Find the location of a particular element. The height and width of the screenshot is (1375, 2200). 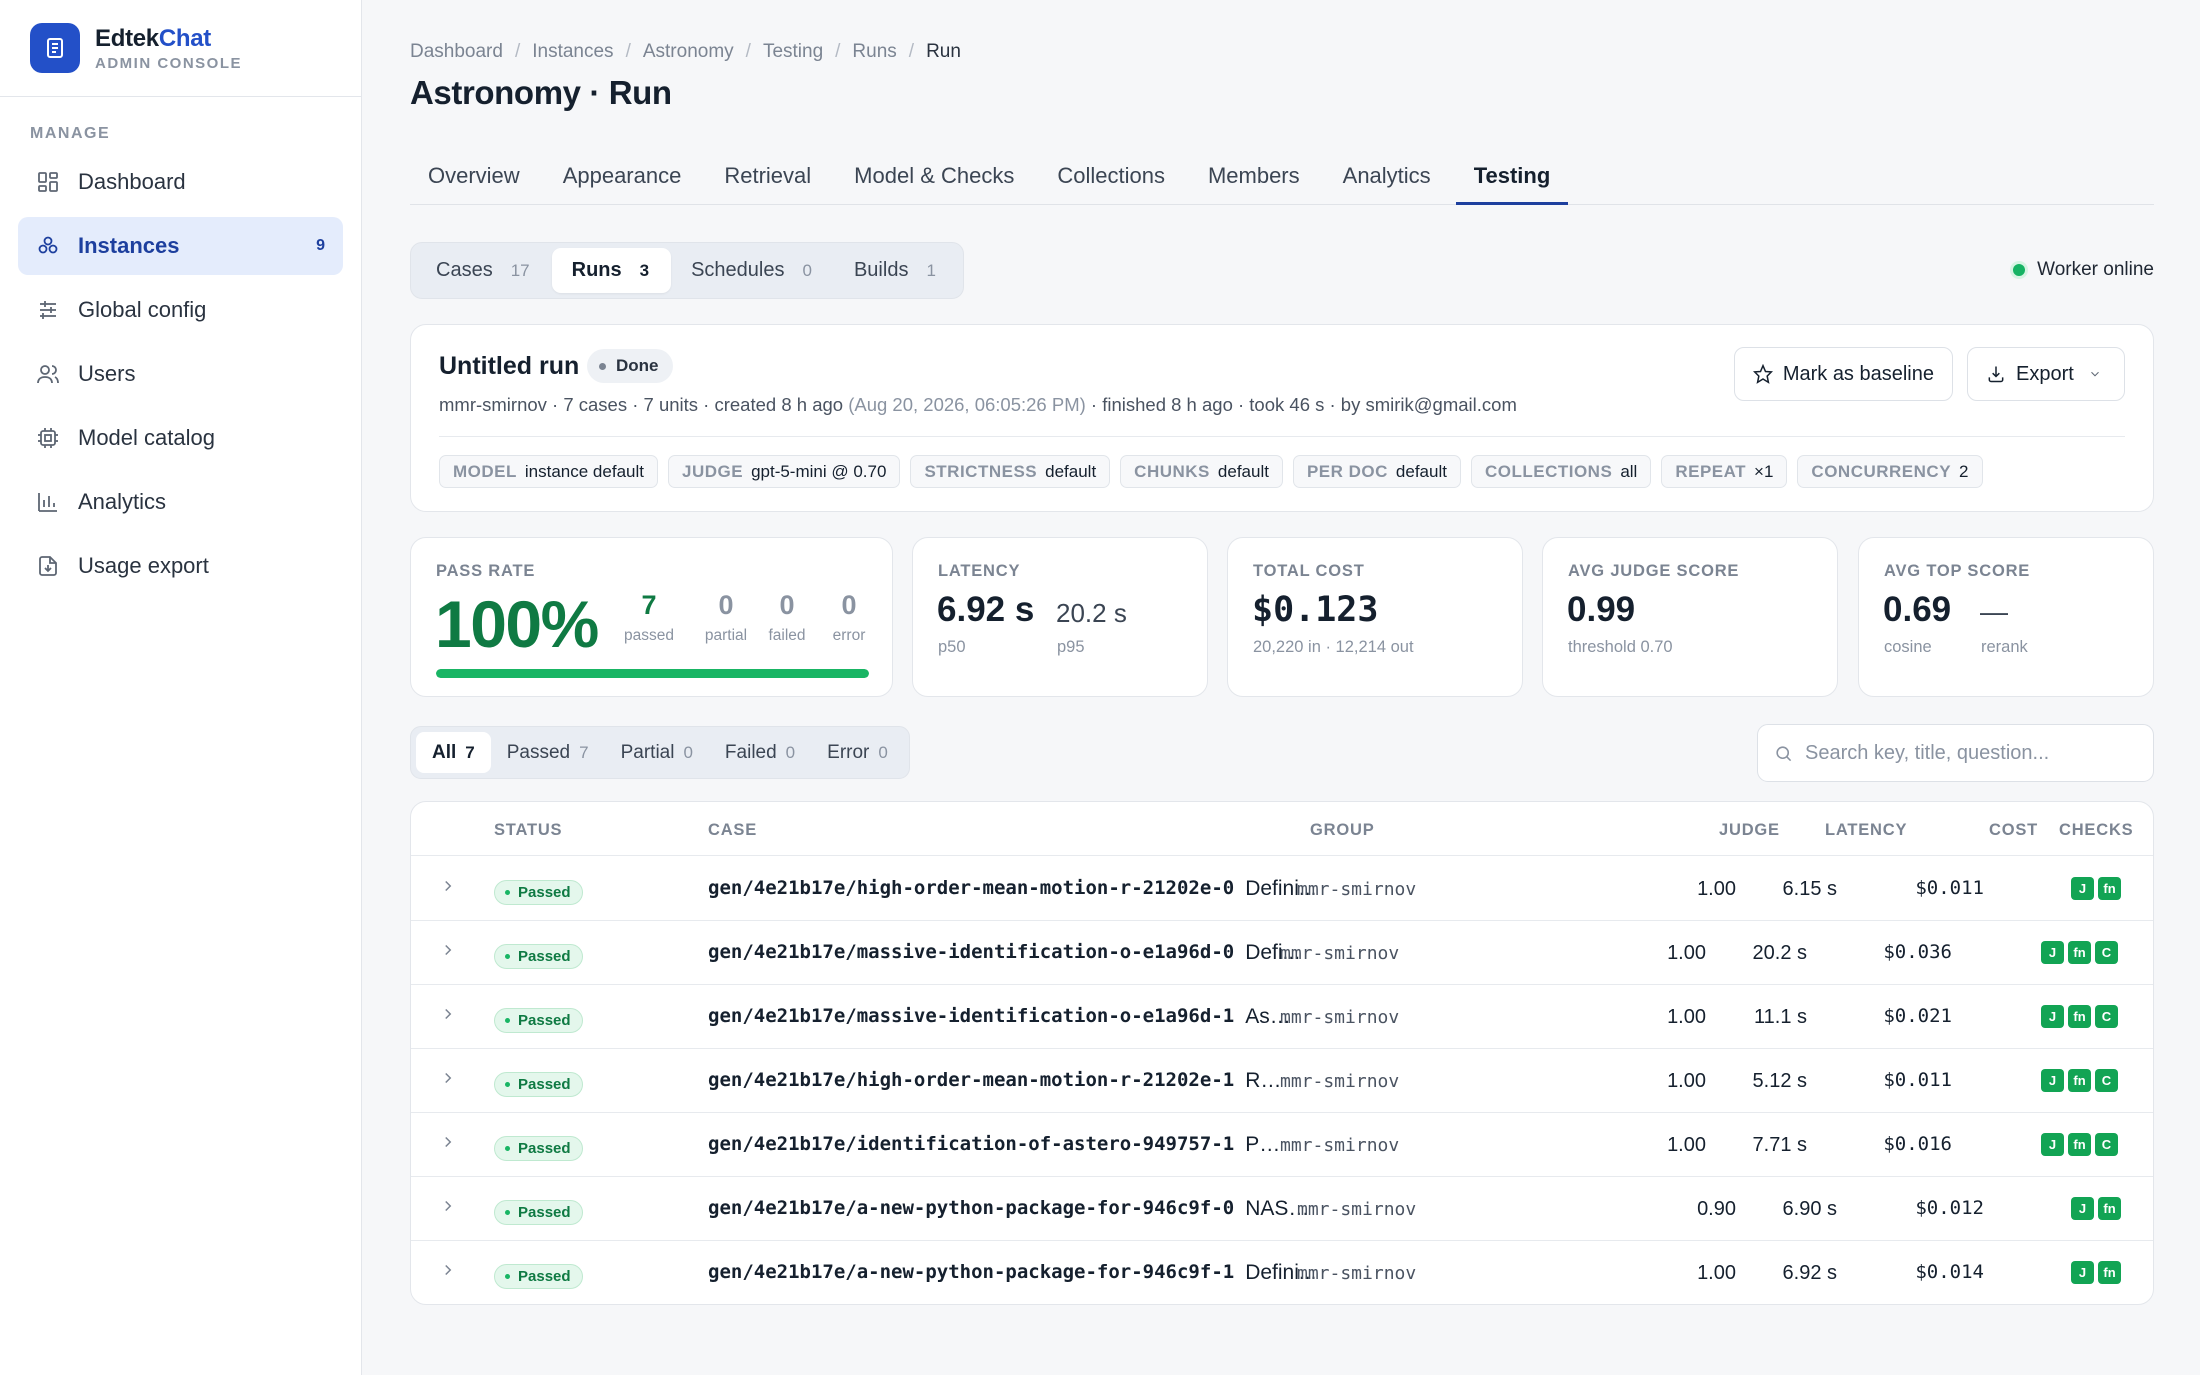

breadcrumb-testing: Testing is located at coordinates (793, 51).